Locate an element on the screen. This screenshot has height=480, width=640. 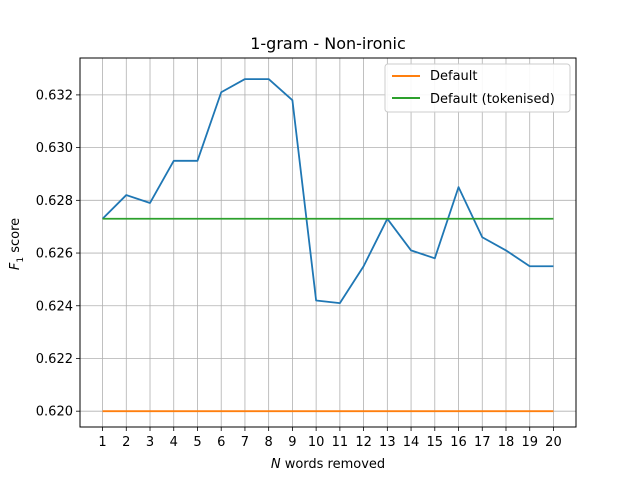
y-axis-ticks: 0.620 0.622 0.624 0.626 0.628 0.630 0.632 is located at coordinates (58, 254).